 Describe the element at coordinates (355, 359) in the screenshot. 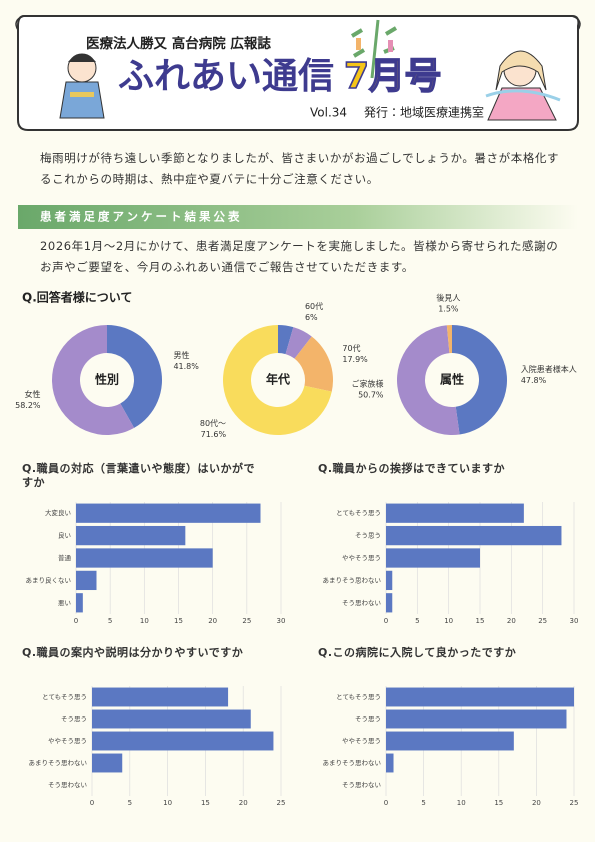

I see `segment-value-label: 17.9%` at that location.